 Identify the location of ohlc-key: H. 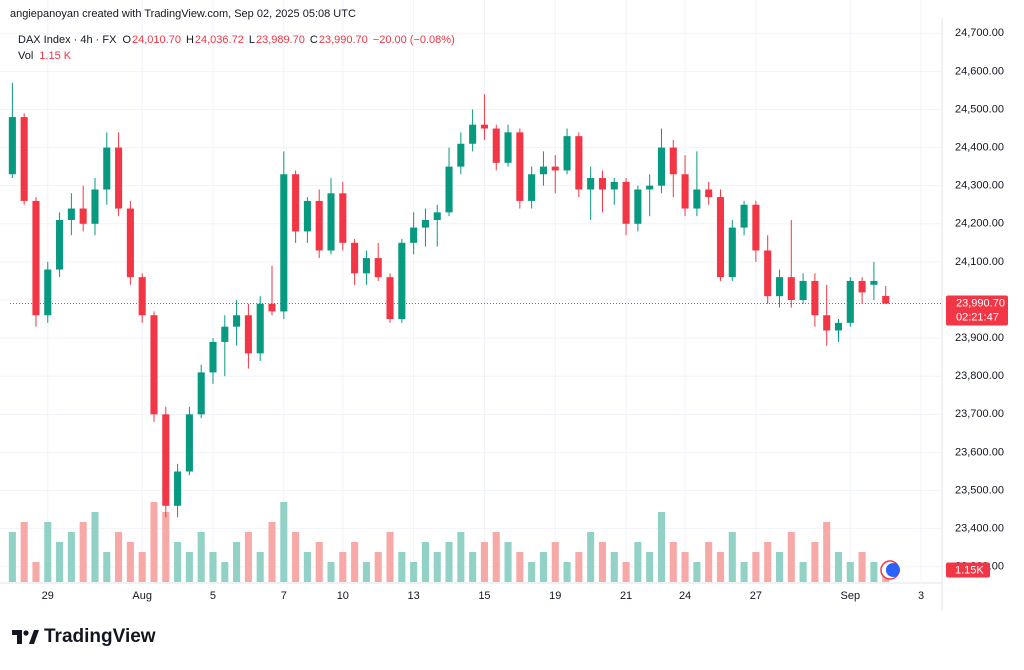
(190, 40).